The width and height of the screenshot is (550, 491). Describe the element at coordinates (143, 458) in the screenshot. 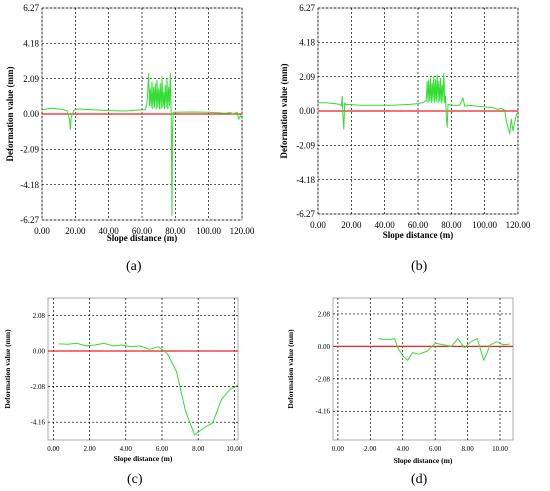

I see `chart-c-x-axis-label: Slope distance (m)` at that location.